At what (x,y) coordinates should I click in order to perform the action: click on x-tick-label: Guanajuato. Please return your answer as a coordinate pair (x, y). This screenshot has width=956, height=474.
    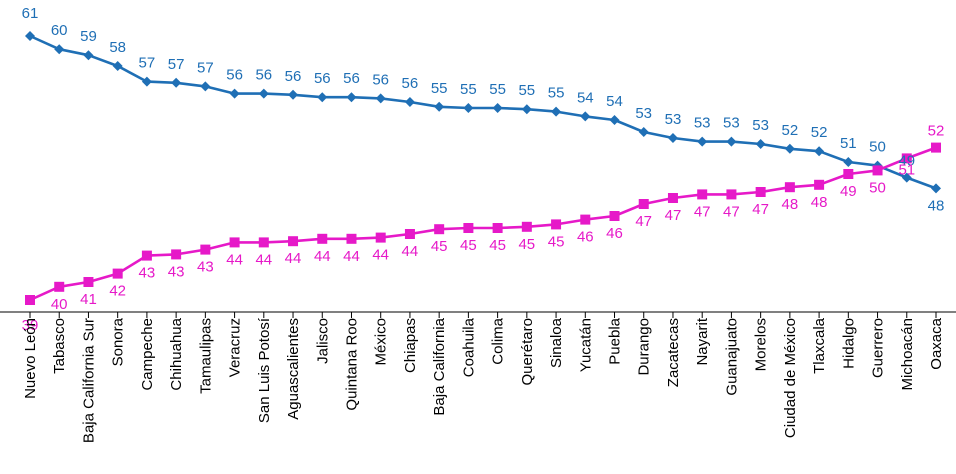
    Looking at the image, I should click on (731, 357).